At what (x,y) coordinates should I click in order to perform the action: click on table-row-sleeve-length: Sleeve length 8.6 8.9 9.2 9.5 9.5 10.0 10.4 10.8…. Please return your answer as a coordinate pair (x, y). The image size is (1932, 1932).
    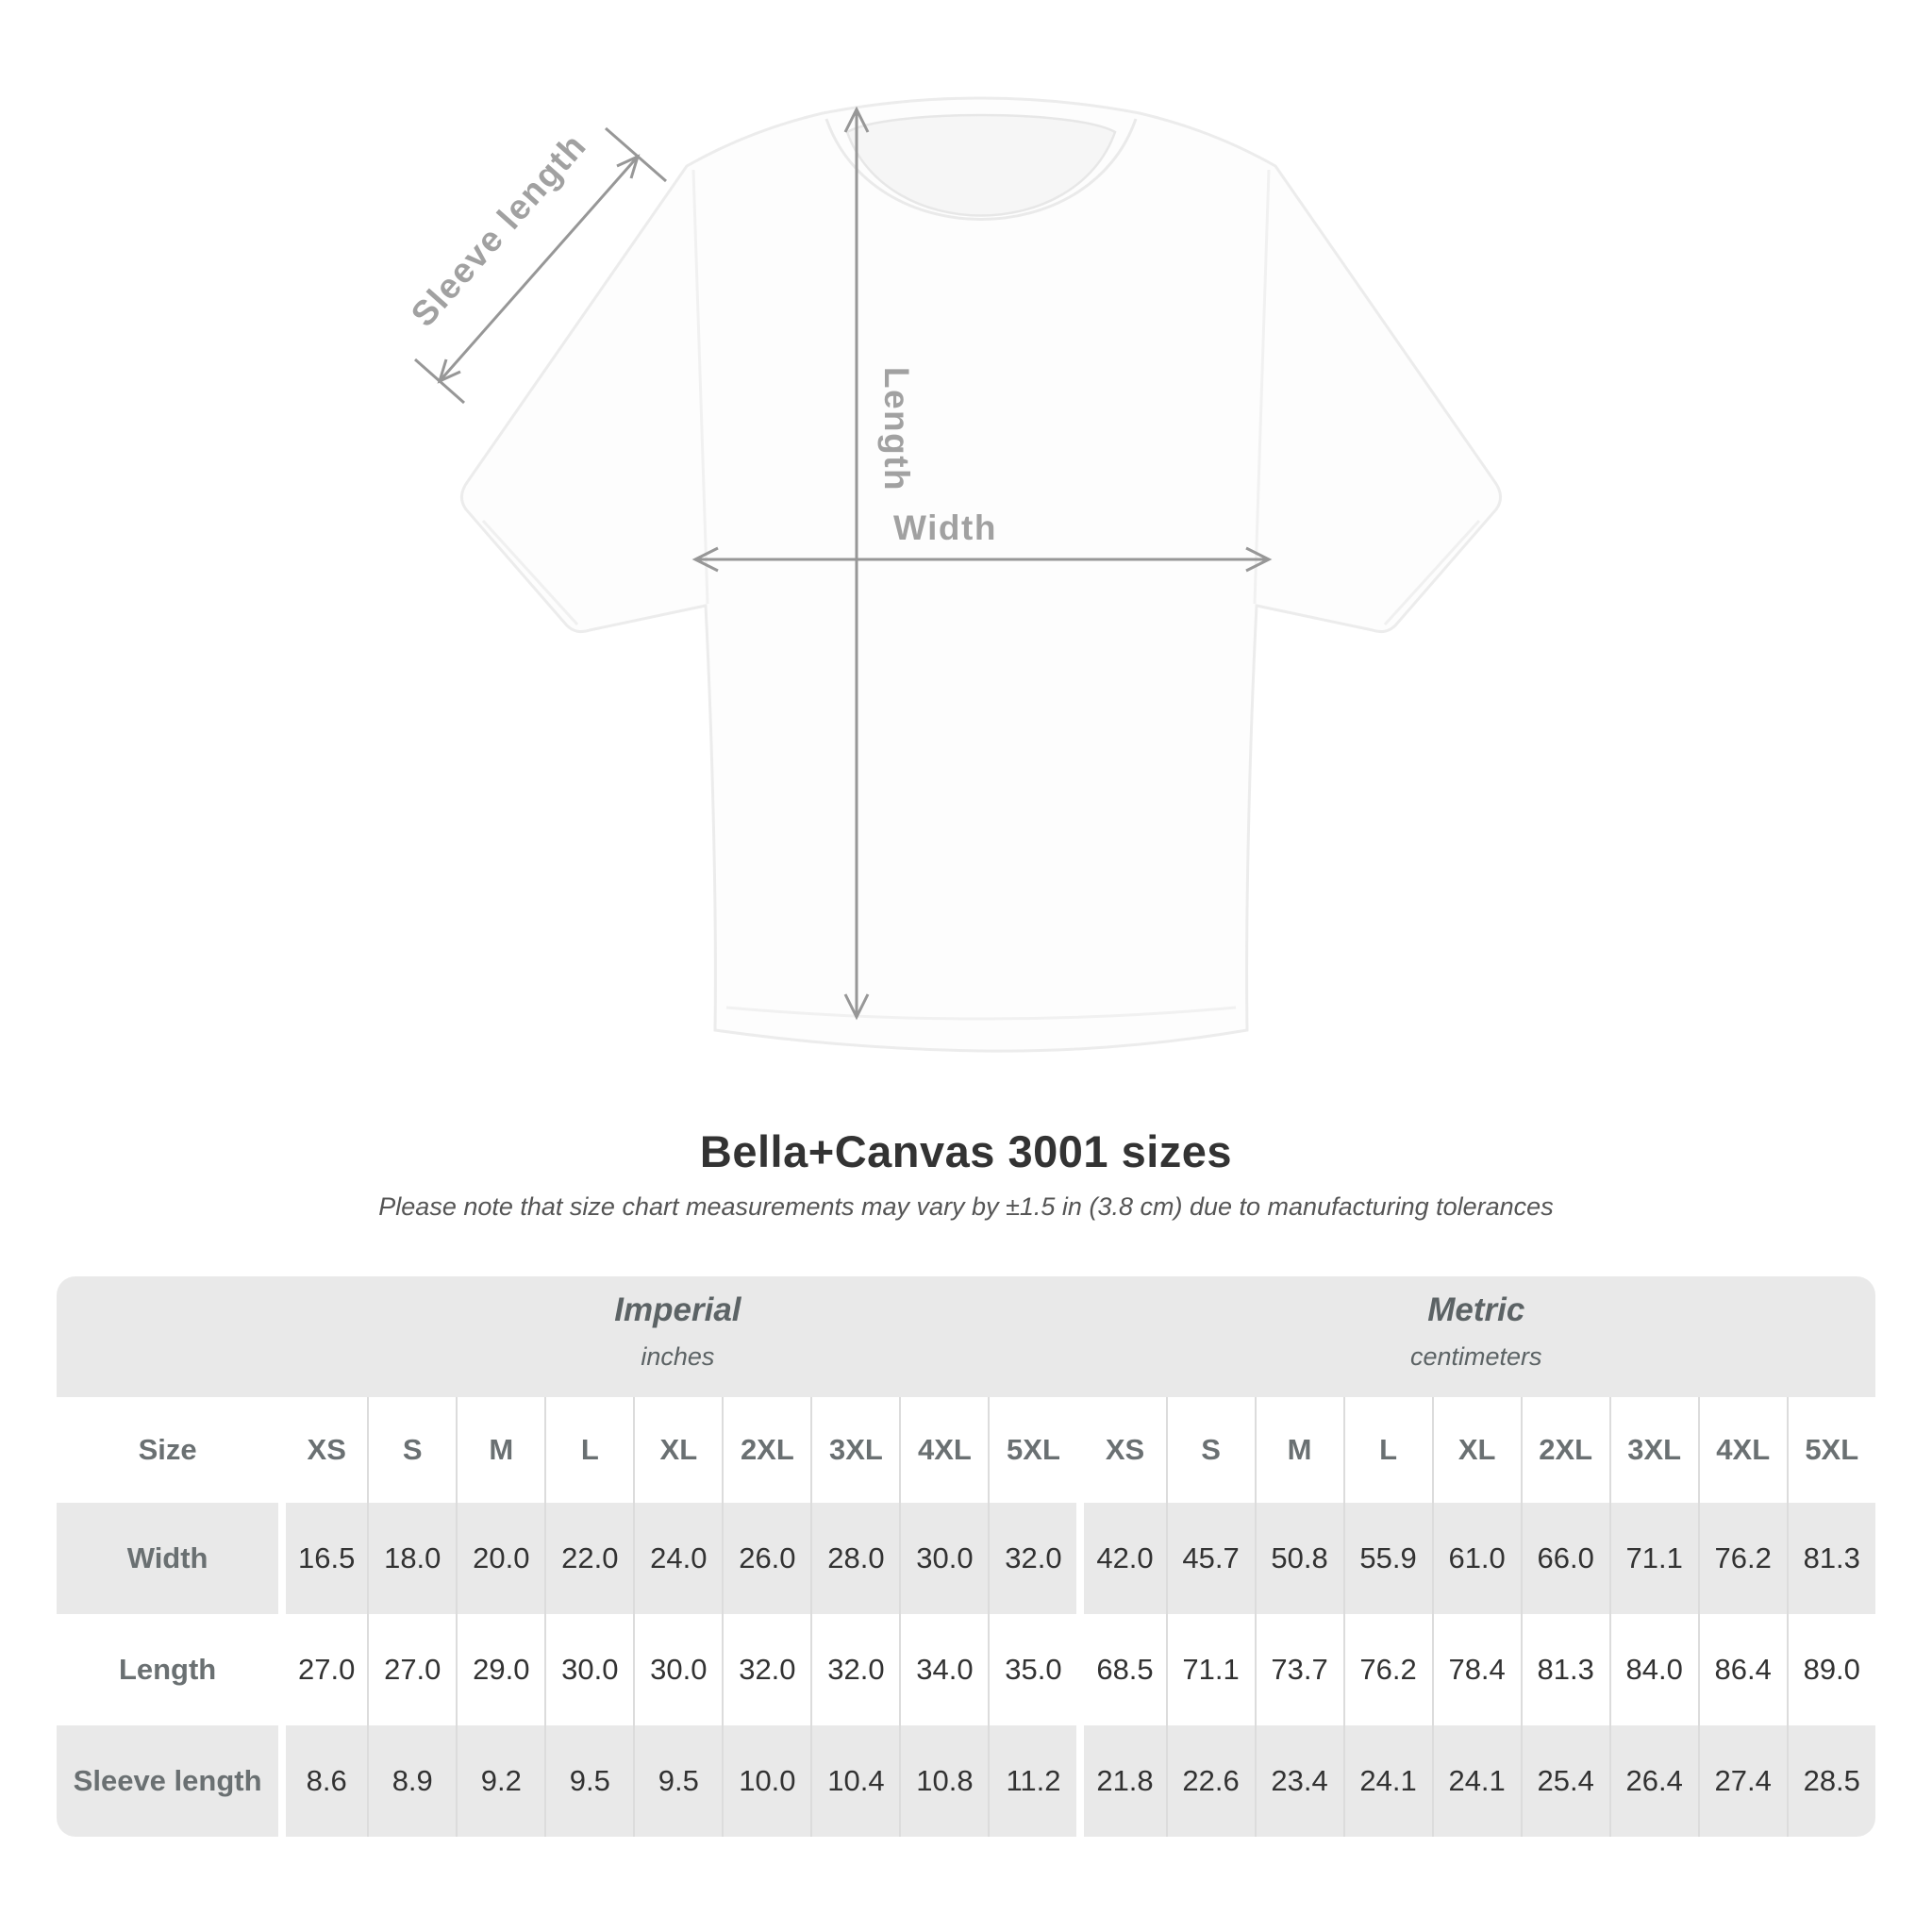
    Looking at the image, I should click on (966, 1781).